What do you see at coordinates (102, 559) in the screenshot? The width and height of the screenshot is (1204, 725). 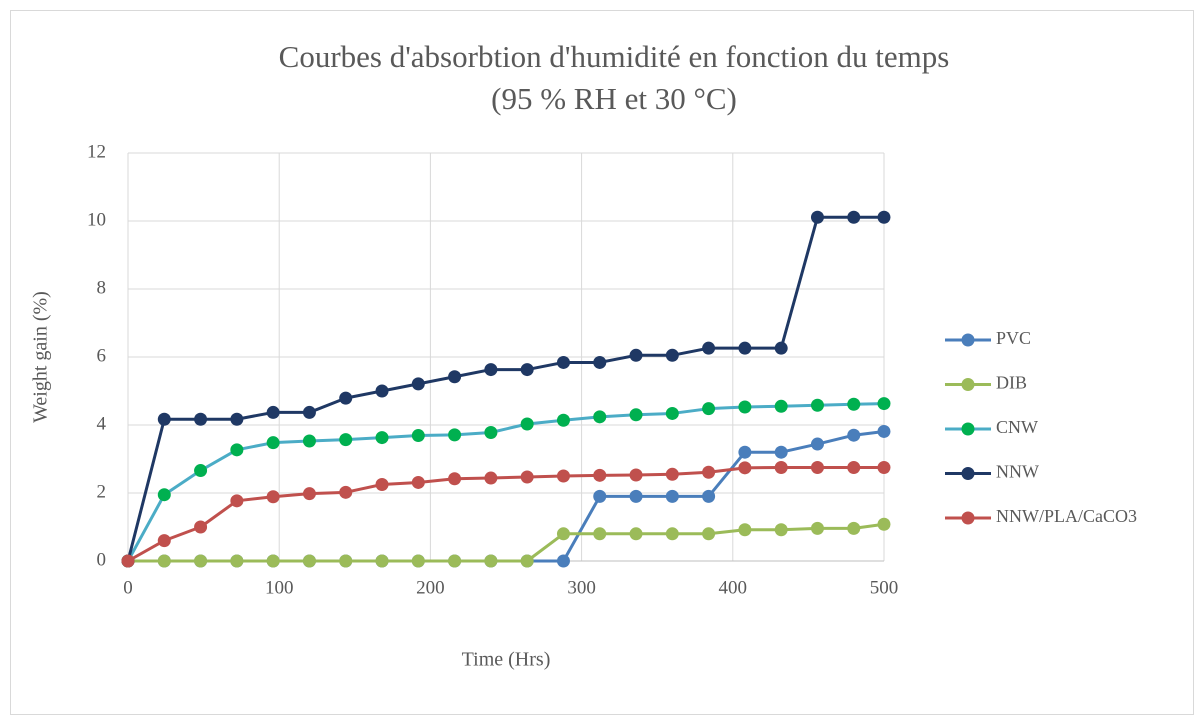 I see `y-tick-label: 0` at bounding box center [102, 559].